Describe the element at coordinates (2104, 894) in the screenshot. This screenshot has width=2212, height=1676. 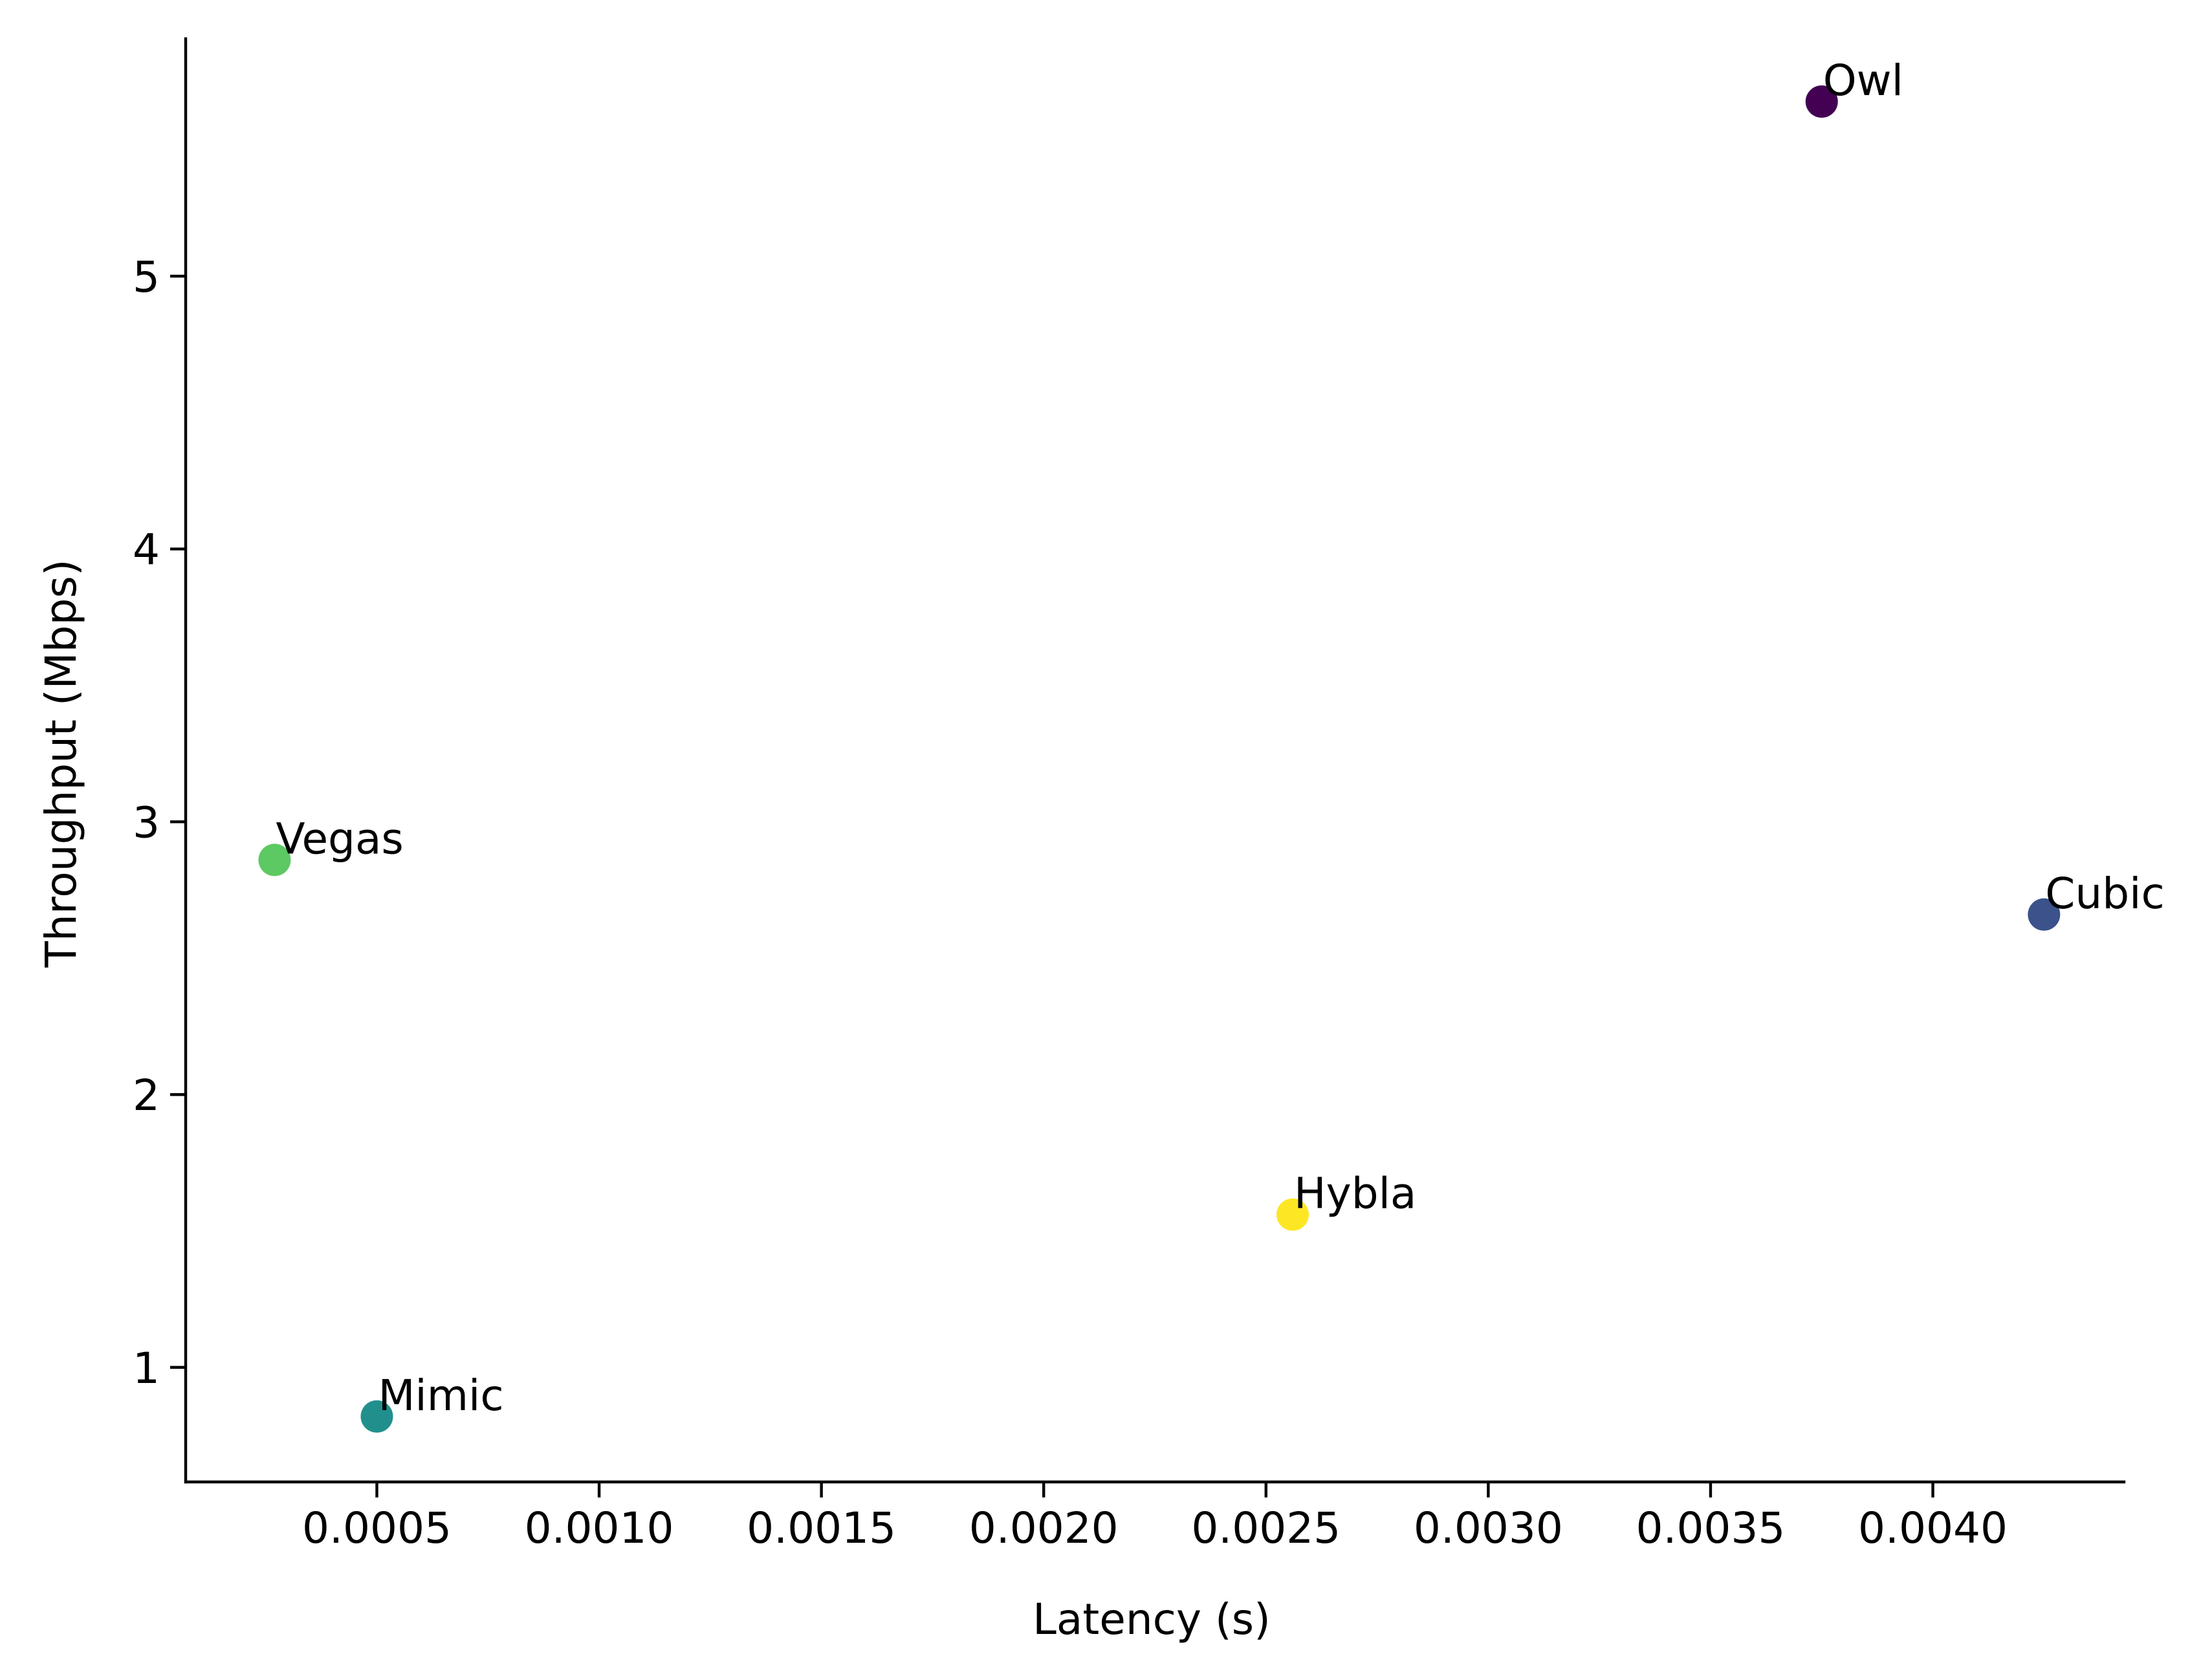
I see `data-point-label-cubic: Cubic` at that location.